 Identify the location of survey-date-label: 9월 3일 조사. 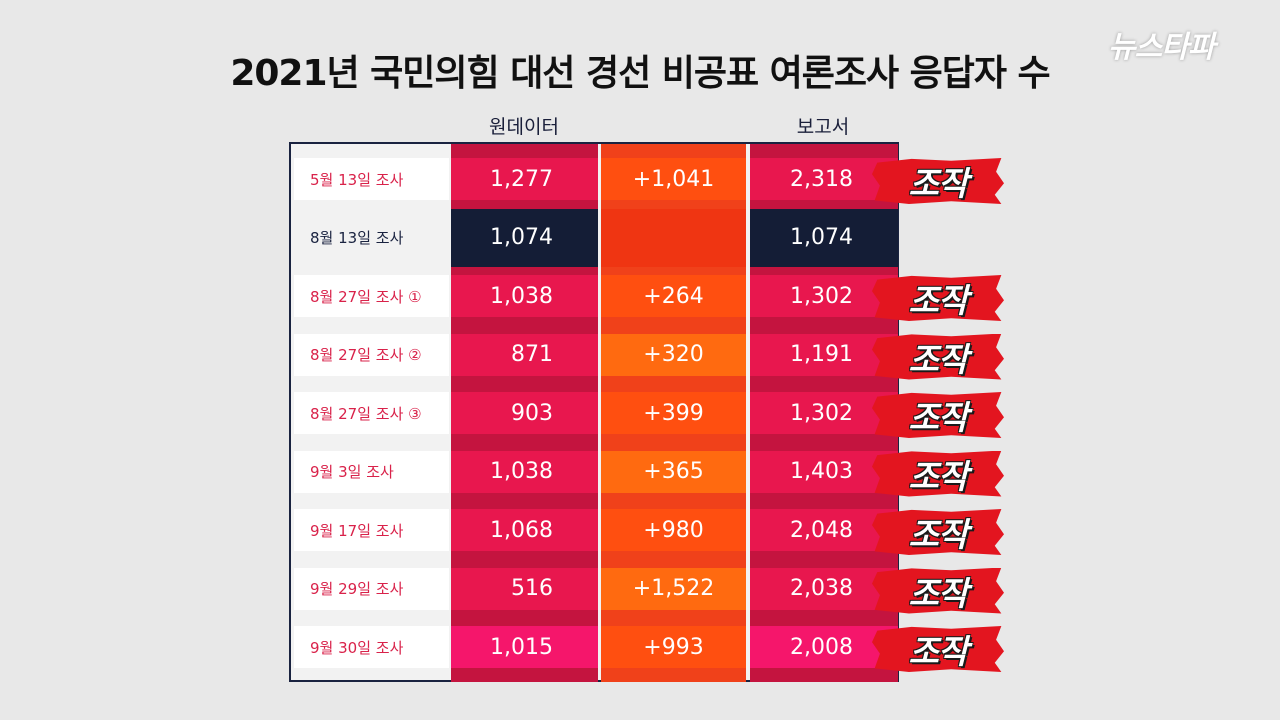
(371, 471).